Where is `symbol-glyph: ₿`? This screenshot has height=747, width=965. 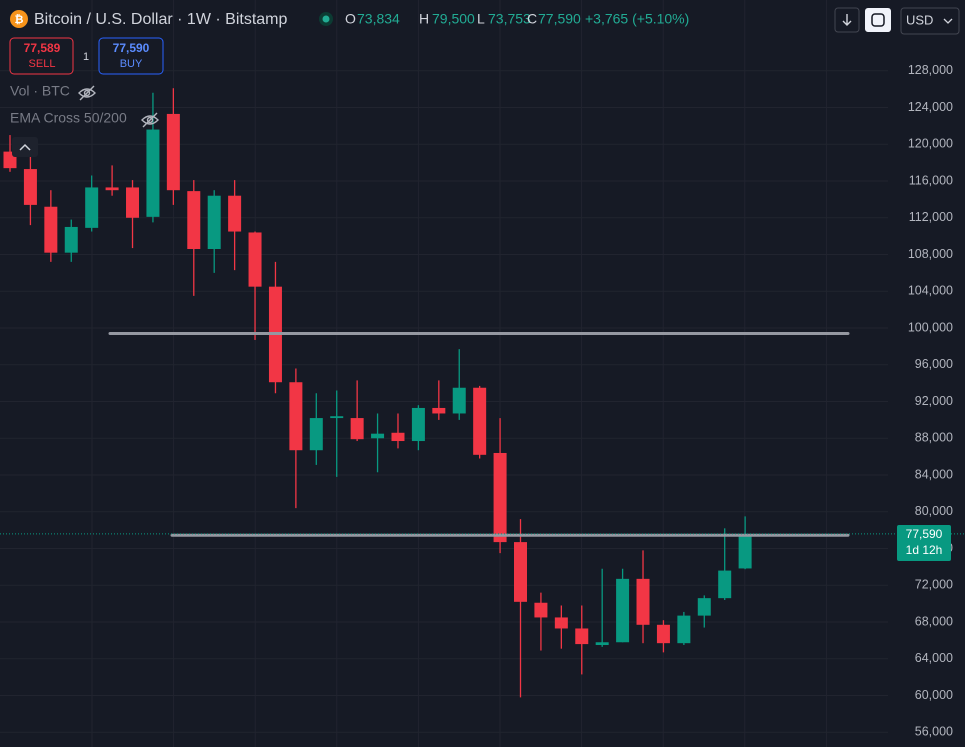
symbol-glyph: ₿ is located at coordinates (19, 20).